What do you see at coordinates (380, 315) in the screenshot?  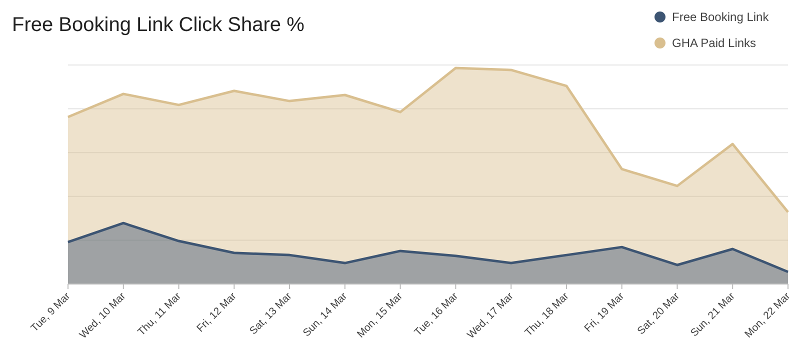 I see `x-tick-label: Mon, 15 Mar` at bounding box center [380, 315].